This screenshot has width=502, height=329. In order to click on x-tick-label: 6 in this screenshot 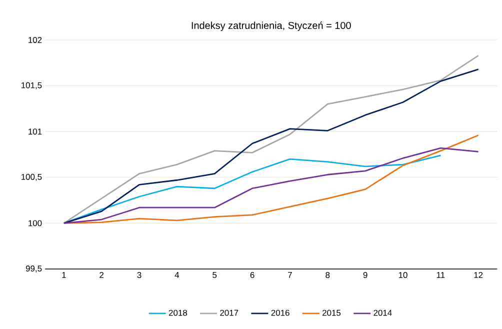, I will do `click(252, 275)`.